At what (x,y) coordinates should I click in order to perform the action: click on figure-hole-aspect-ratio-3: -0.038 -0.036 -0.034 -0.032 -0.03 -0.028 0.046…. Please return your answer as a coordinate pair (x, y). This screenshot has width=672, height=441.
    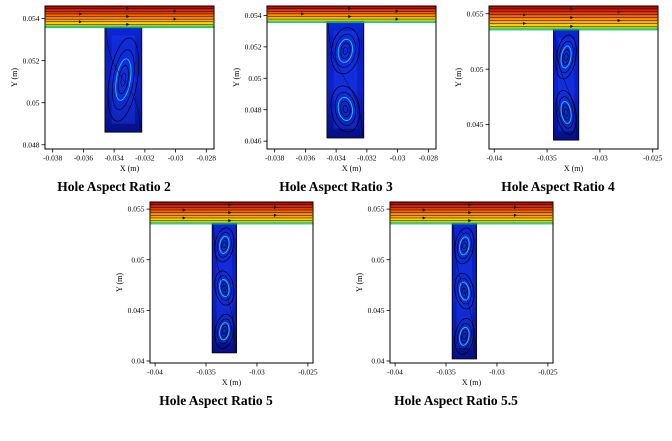
    Looking at the image, I should click on (336, 99).